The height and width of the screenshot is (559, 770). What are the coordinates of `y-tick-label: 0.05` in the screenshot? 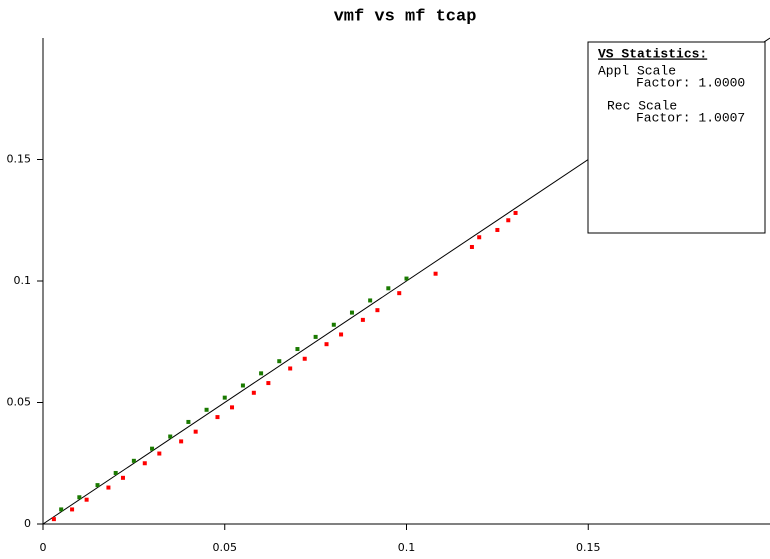 It's located at (19, 402).